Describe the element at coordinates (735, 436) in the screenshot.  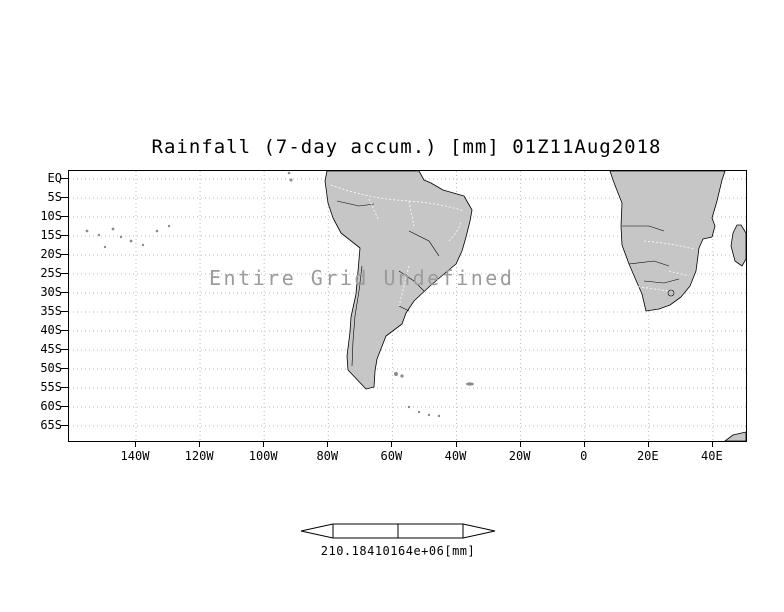
I see `bottom-right-land-sliver` at that location.